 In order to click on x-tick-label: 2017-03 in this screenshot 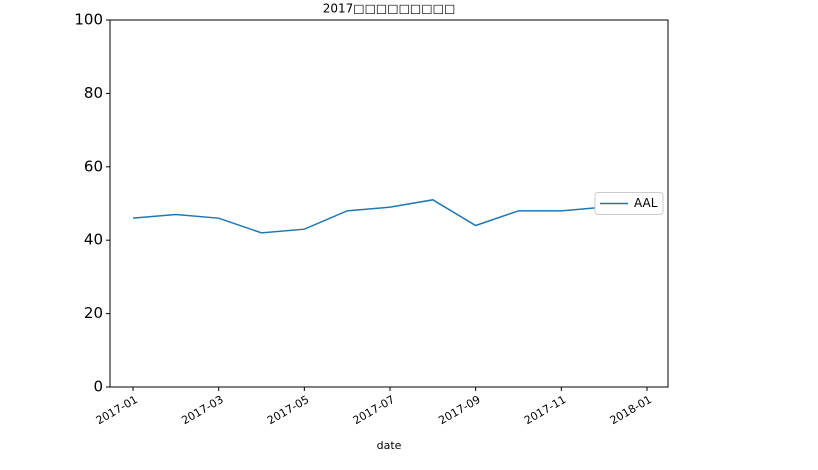, I will do `click(202, 410)`.